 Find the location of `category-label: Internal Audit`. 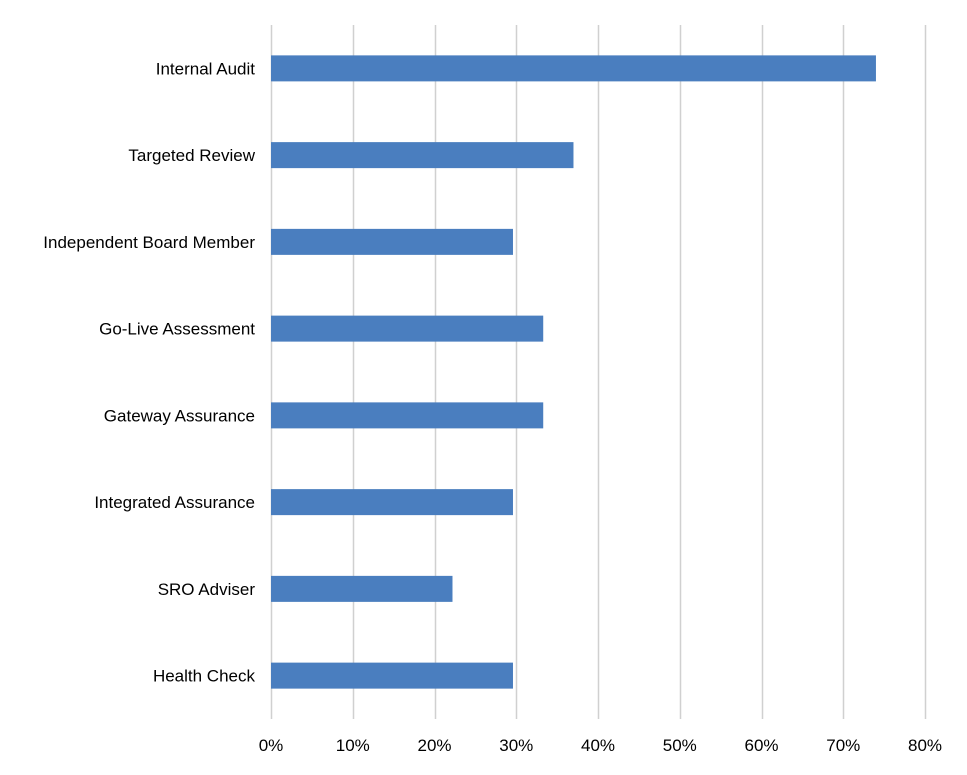

category-label: Internal Audit is located at coordinates (206, 68).